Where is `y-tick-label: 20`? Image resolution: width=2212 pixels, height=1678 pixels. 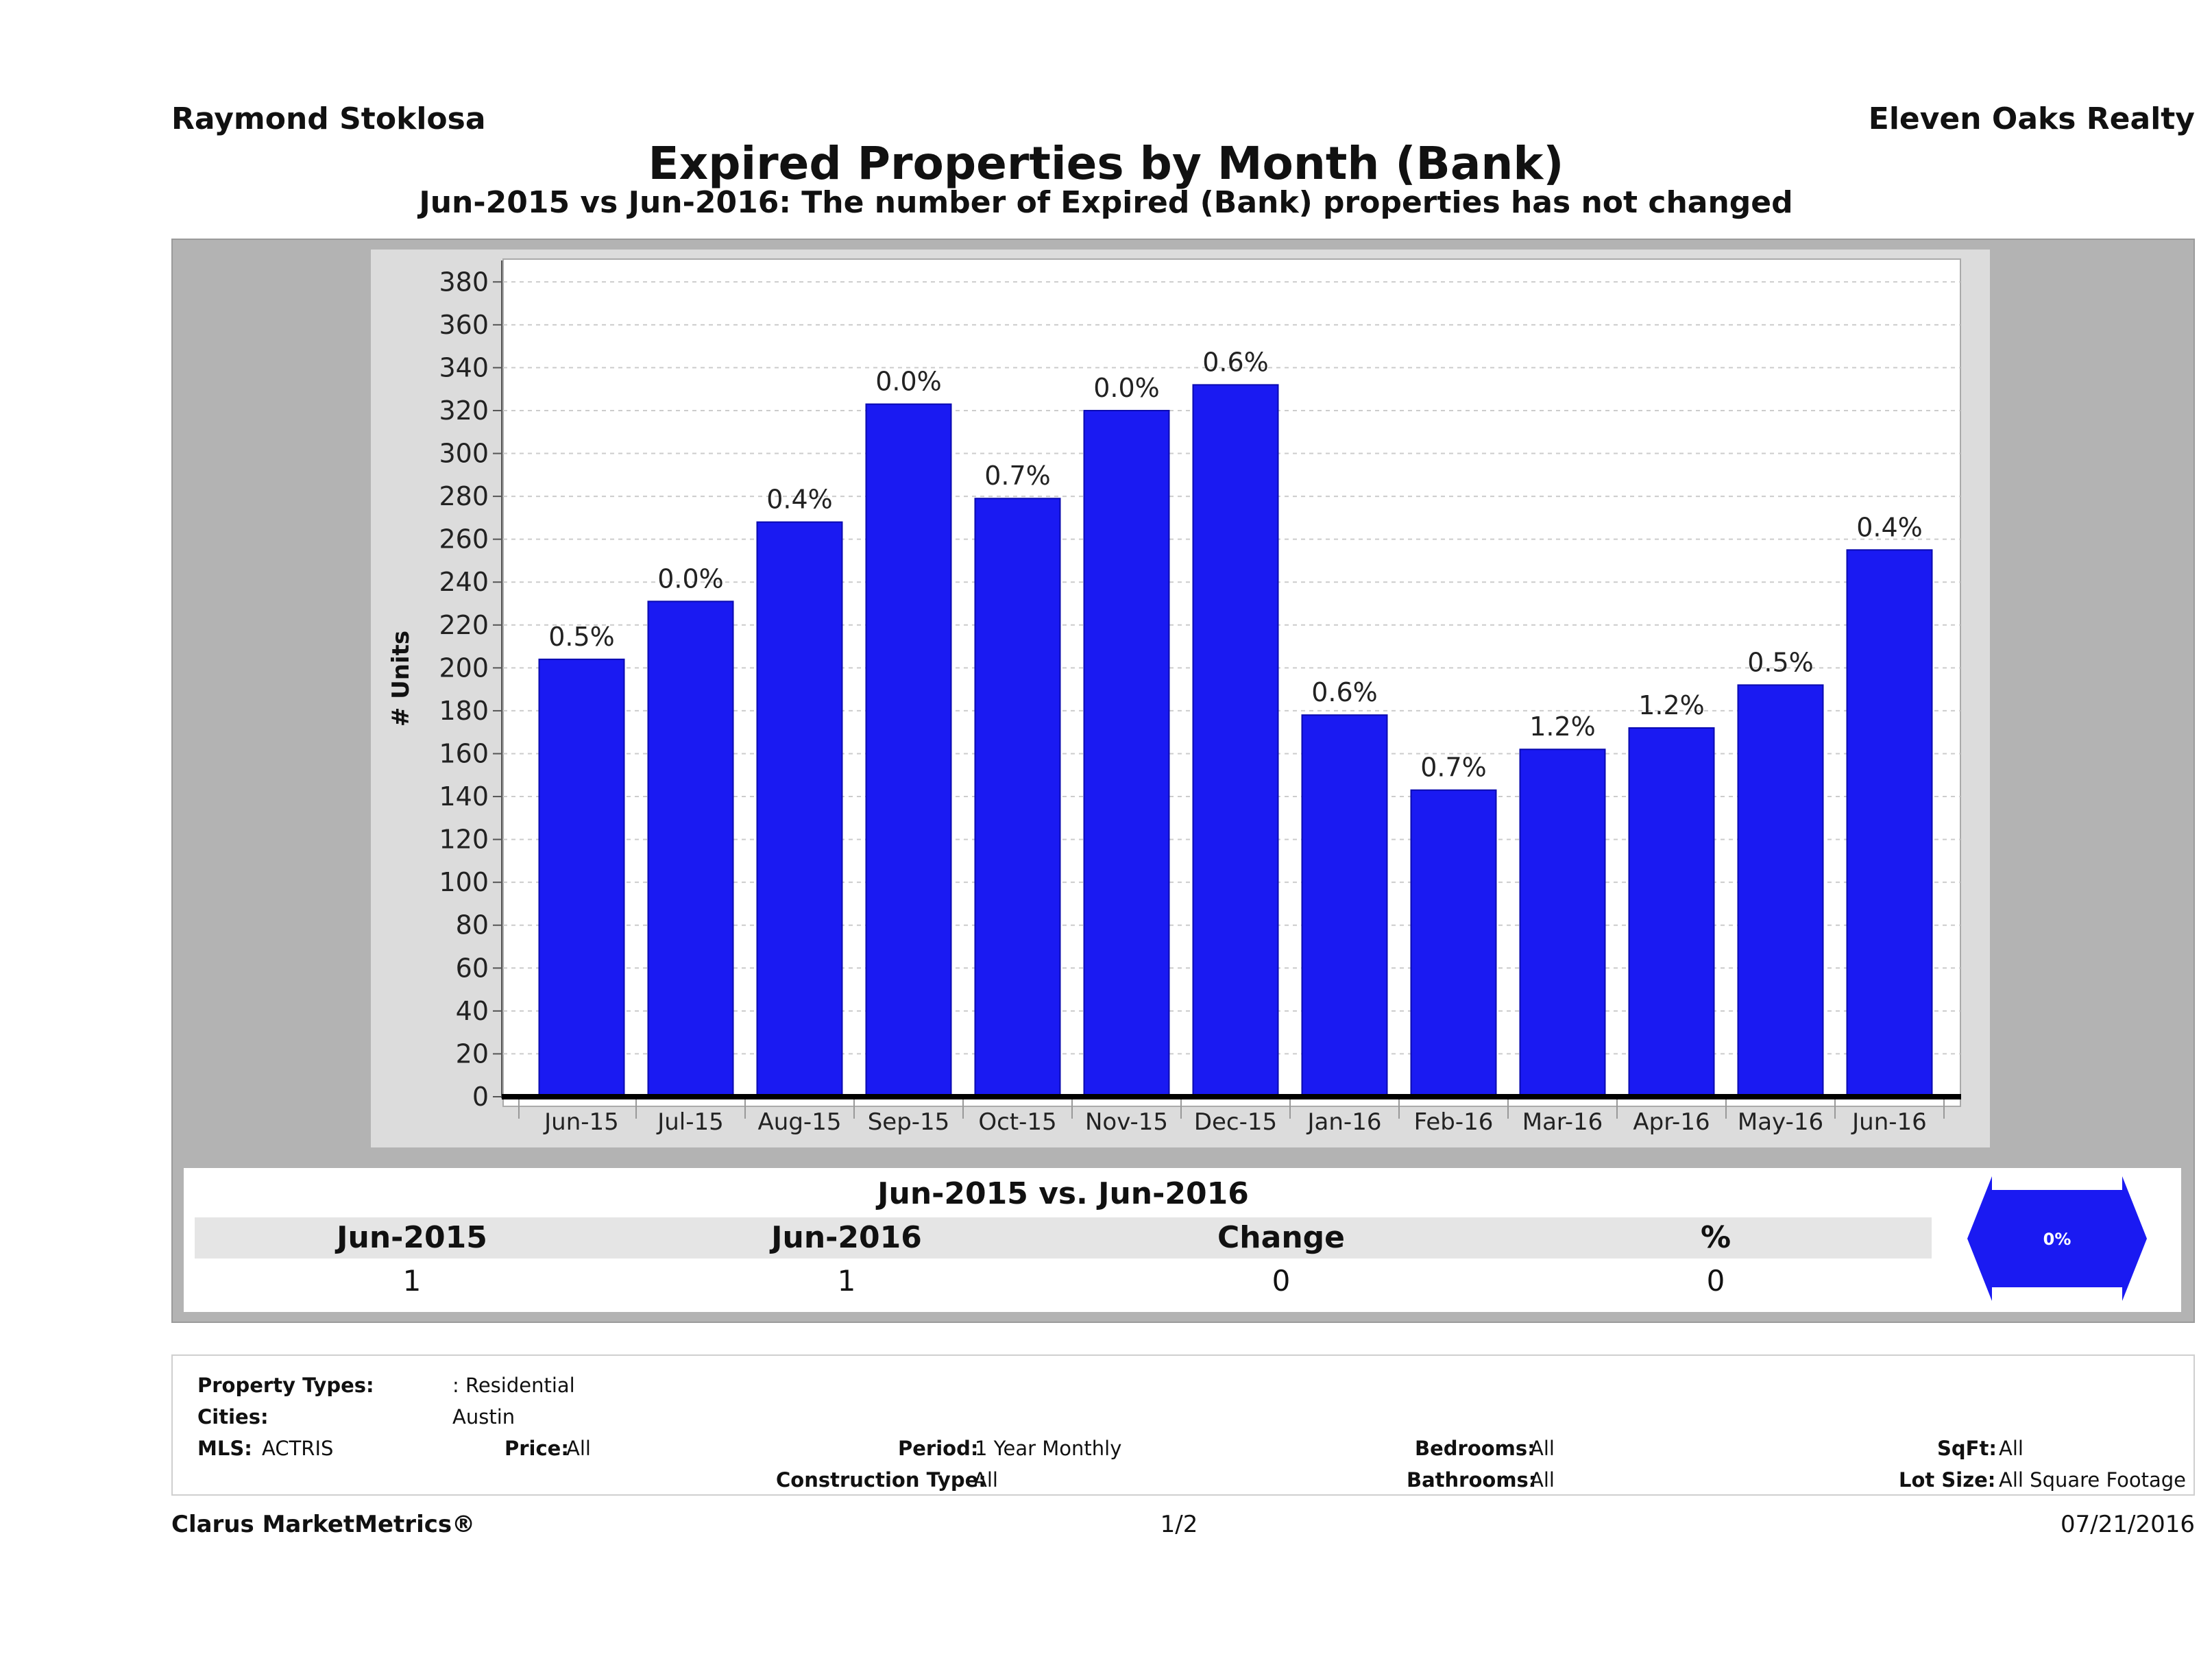 y-tick-label: 20 is located at coordinates (472, 1053).